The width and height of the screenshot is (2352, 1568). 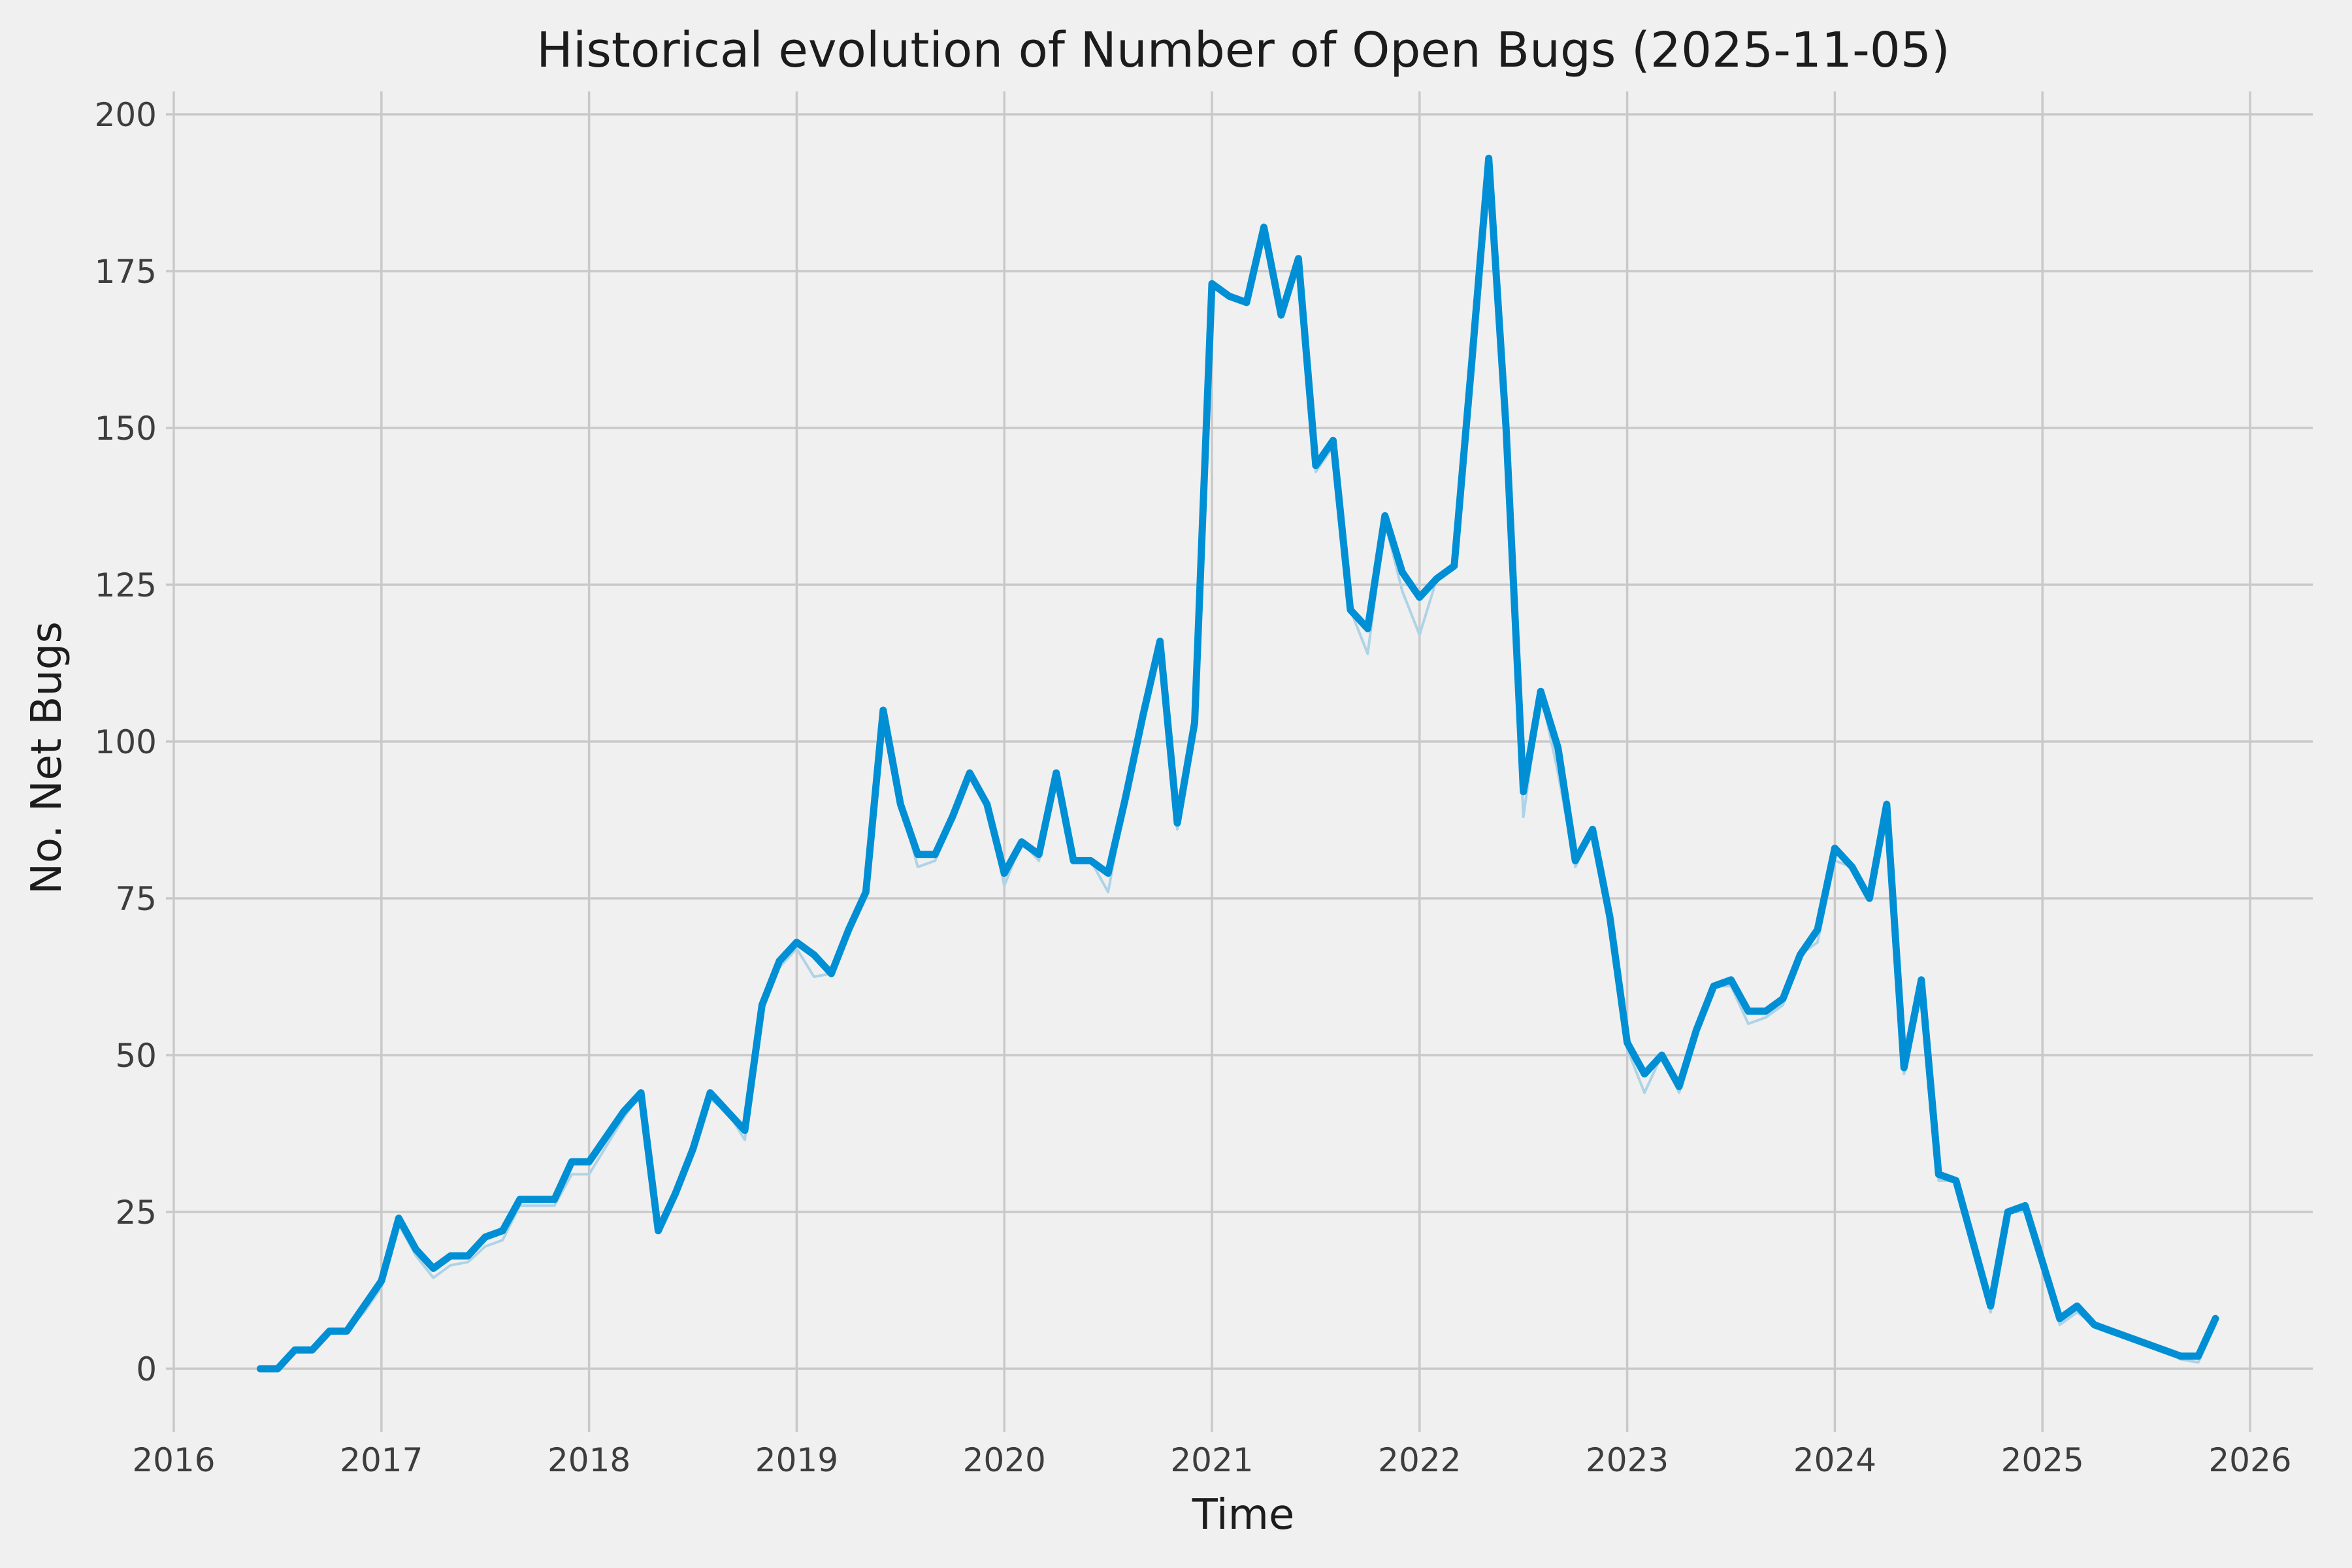 I want to click on y-tick-label: 75, so click(x=136, y=899).